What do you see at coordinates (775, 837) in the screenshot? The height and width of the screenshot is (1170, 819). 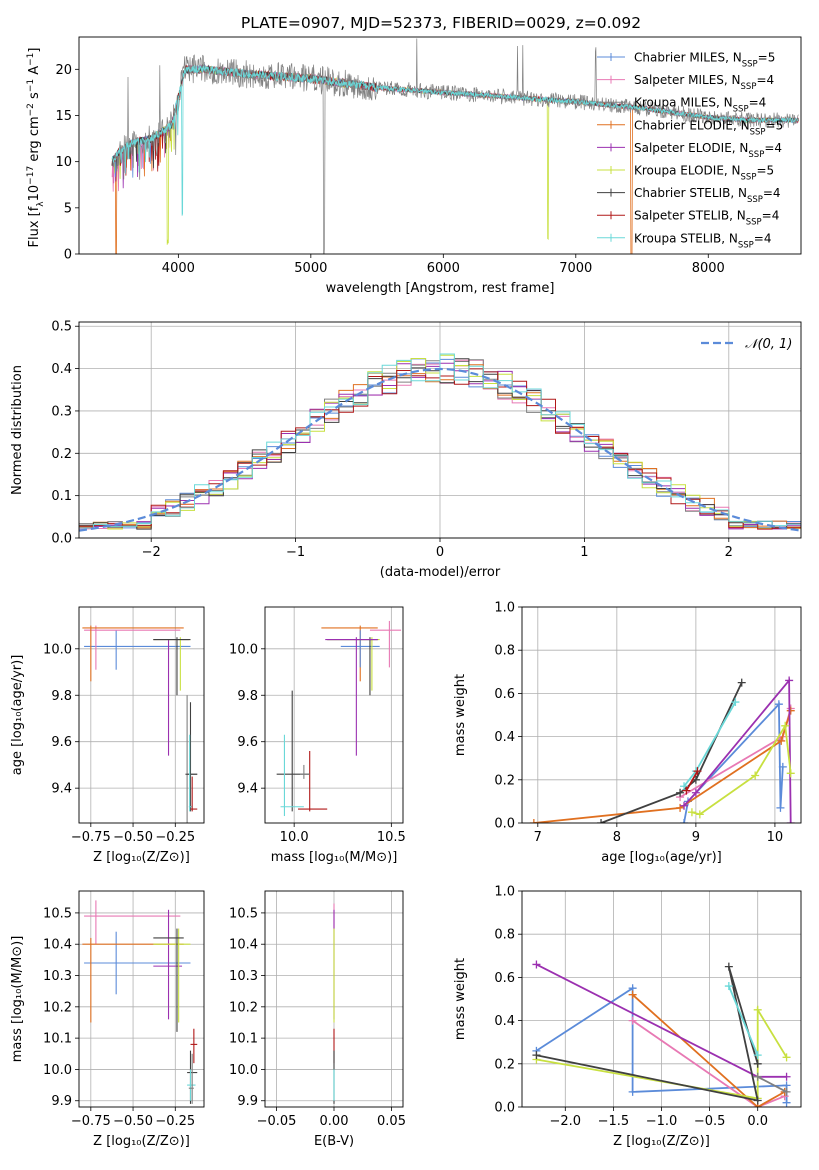 I see `mass_weight_vs_age-xtick-label: 10` at bounding box center [775, 837].